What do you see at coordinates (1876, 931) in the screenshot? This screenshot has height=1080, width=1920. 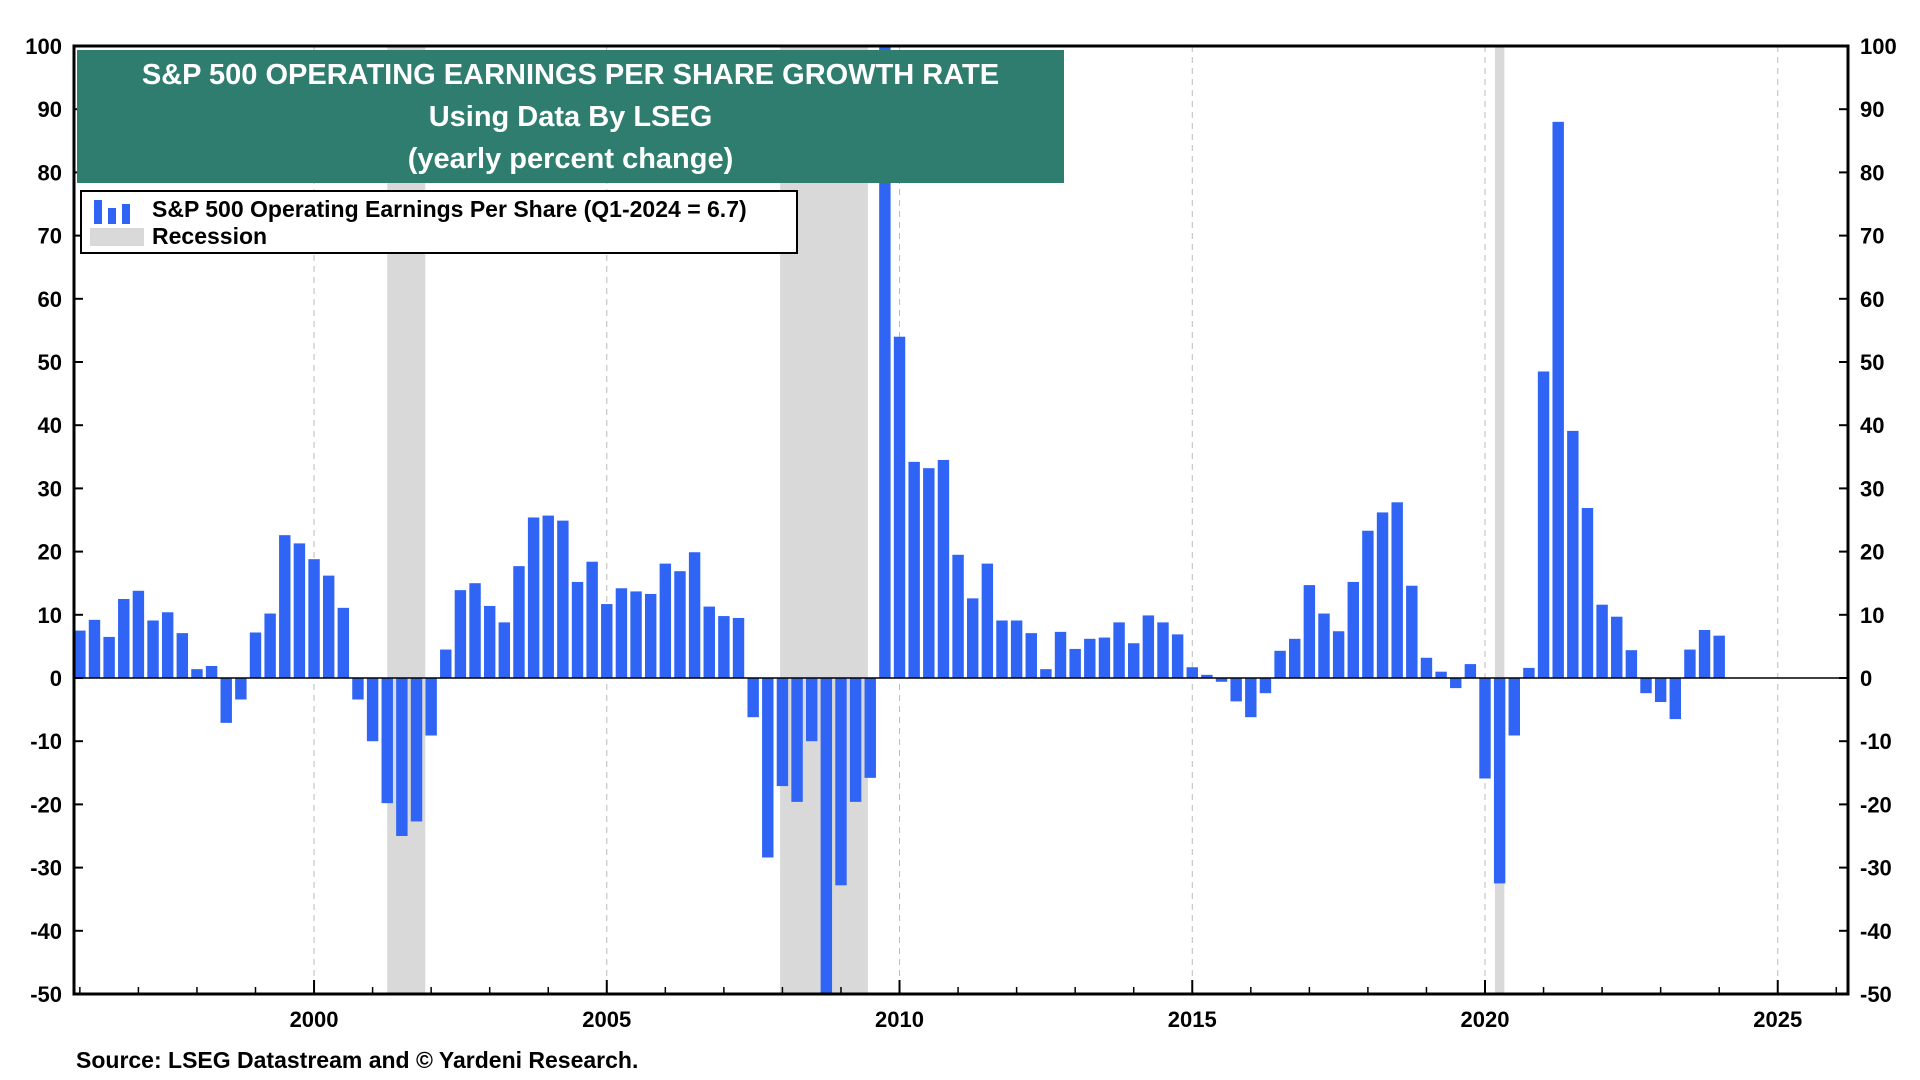 I see `y-tick-label: -40` at bounding box center [1876, 931].